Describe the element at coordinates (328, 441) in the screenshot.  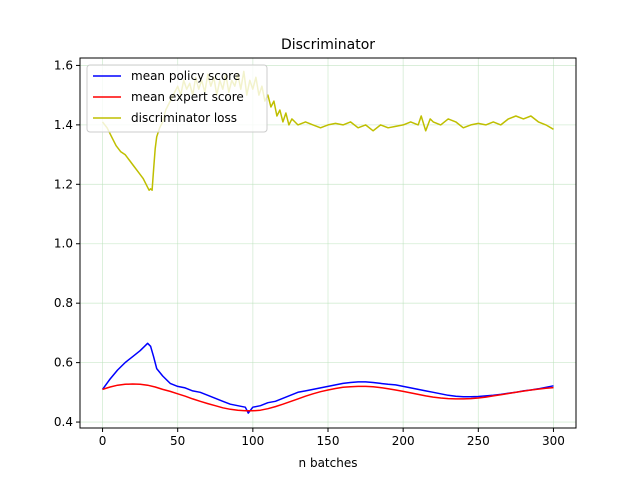
I see `x-tick-label: 150` at that location.